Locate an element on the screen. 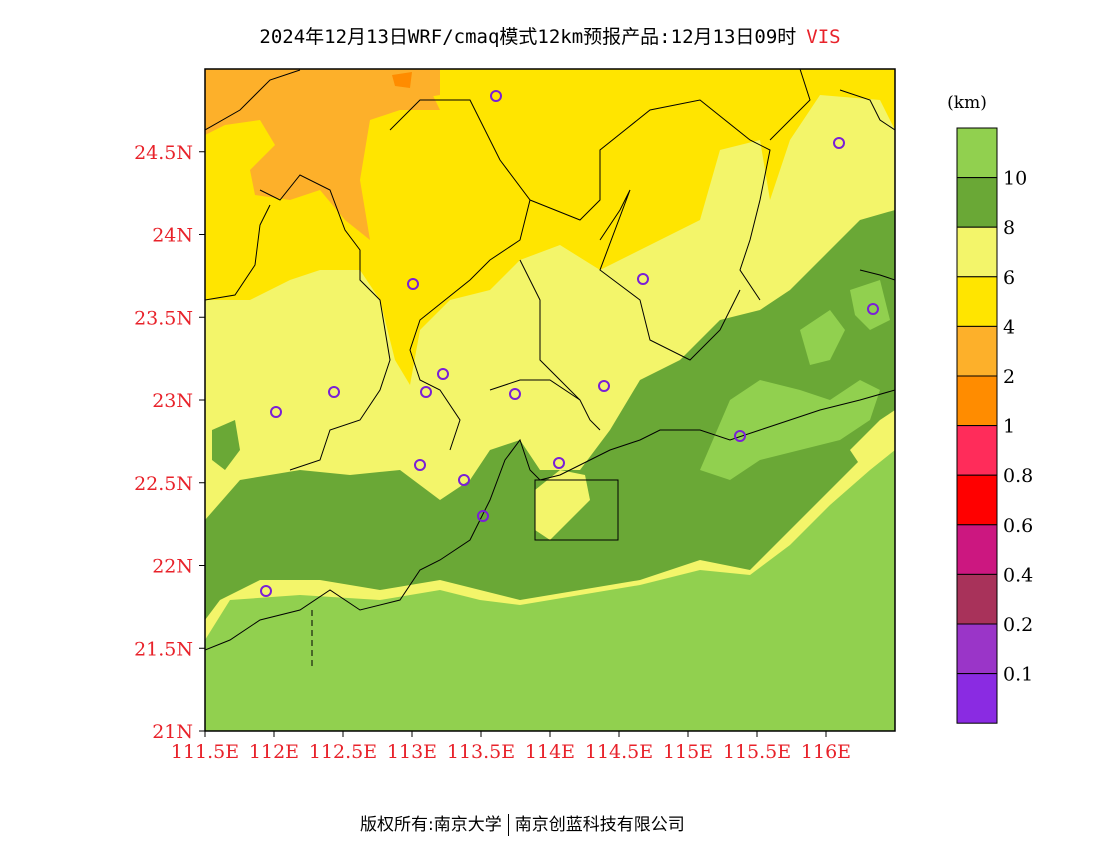 The width and height of the screenshot is (1100, 850). title-variable: VIS is located at coordinates (823, 37).